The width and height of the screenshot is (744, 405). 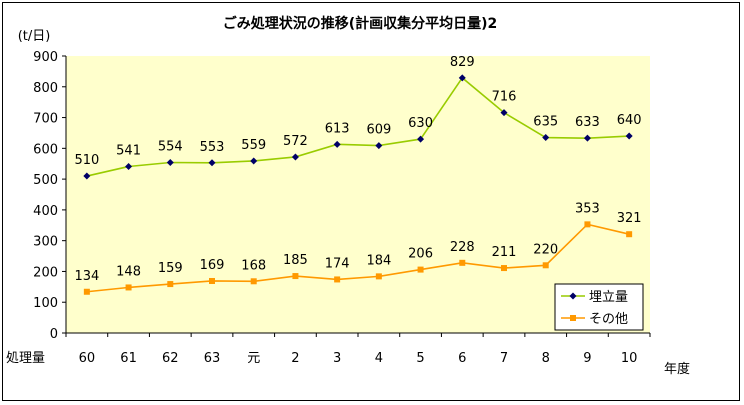 What do you see at coordinates (379, 358) in the screenshot?
I see `x-tick-label: 4` at bounding box center [379, 358].